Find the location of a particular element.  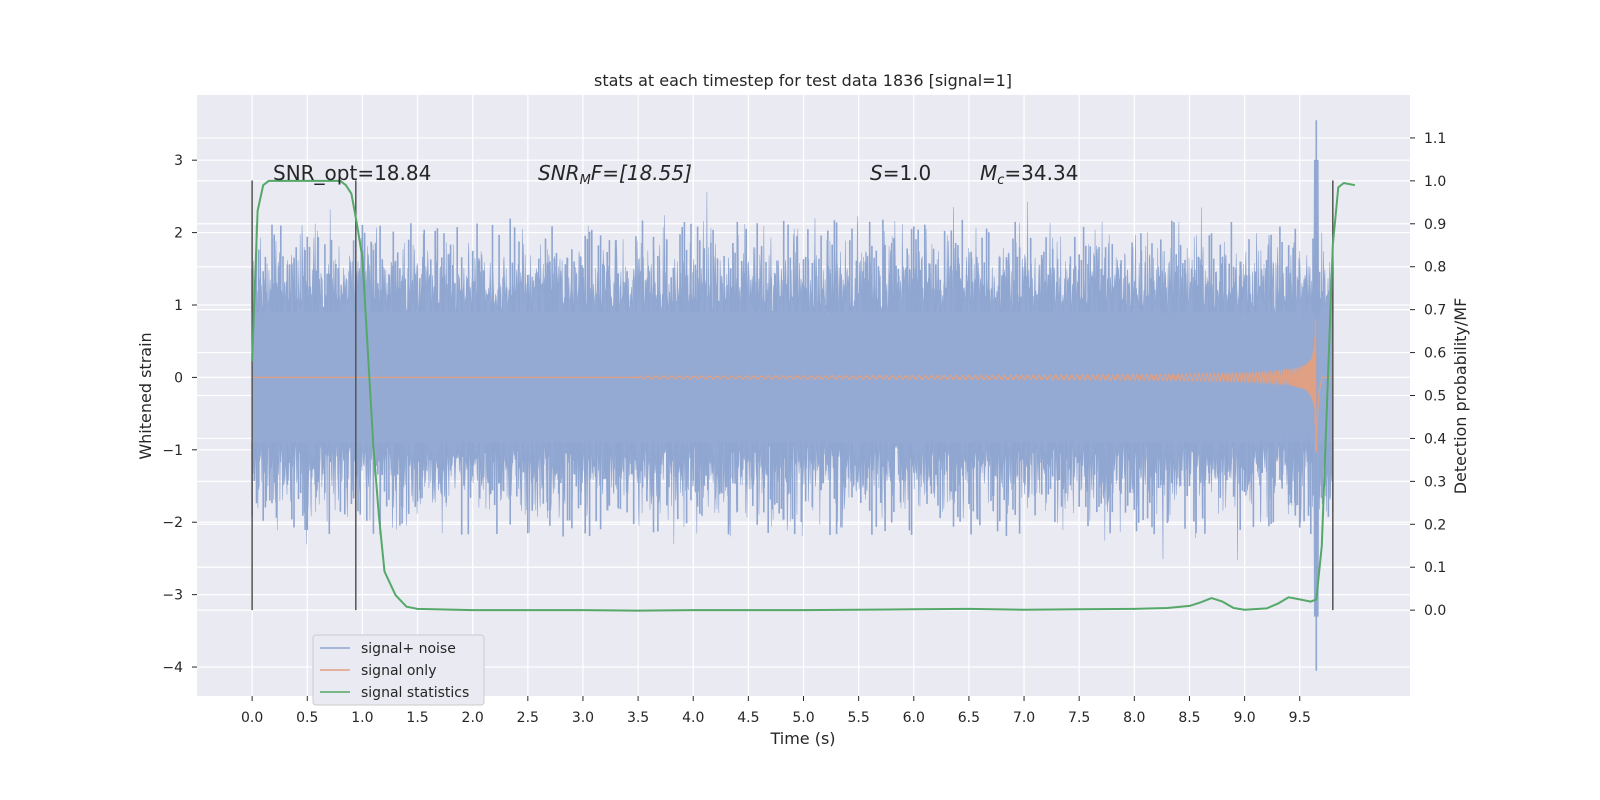

y-right-tick-label-7: 0.4 is located at coordinates (1435, 439).